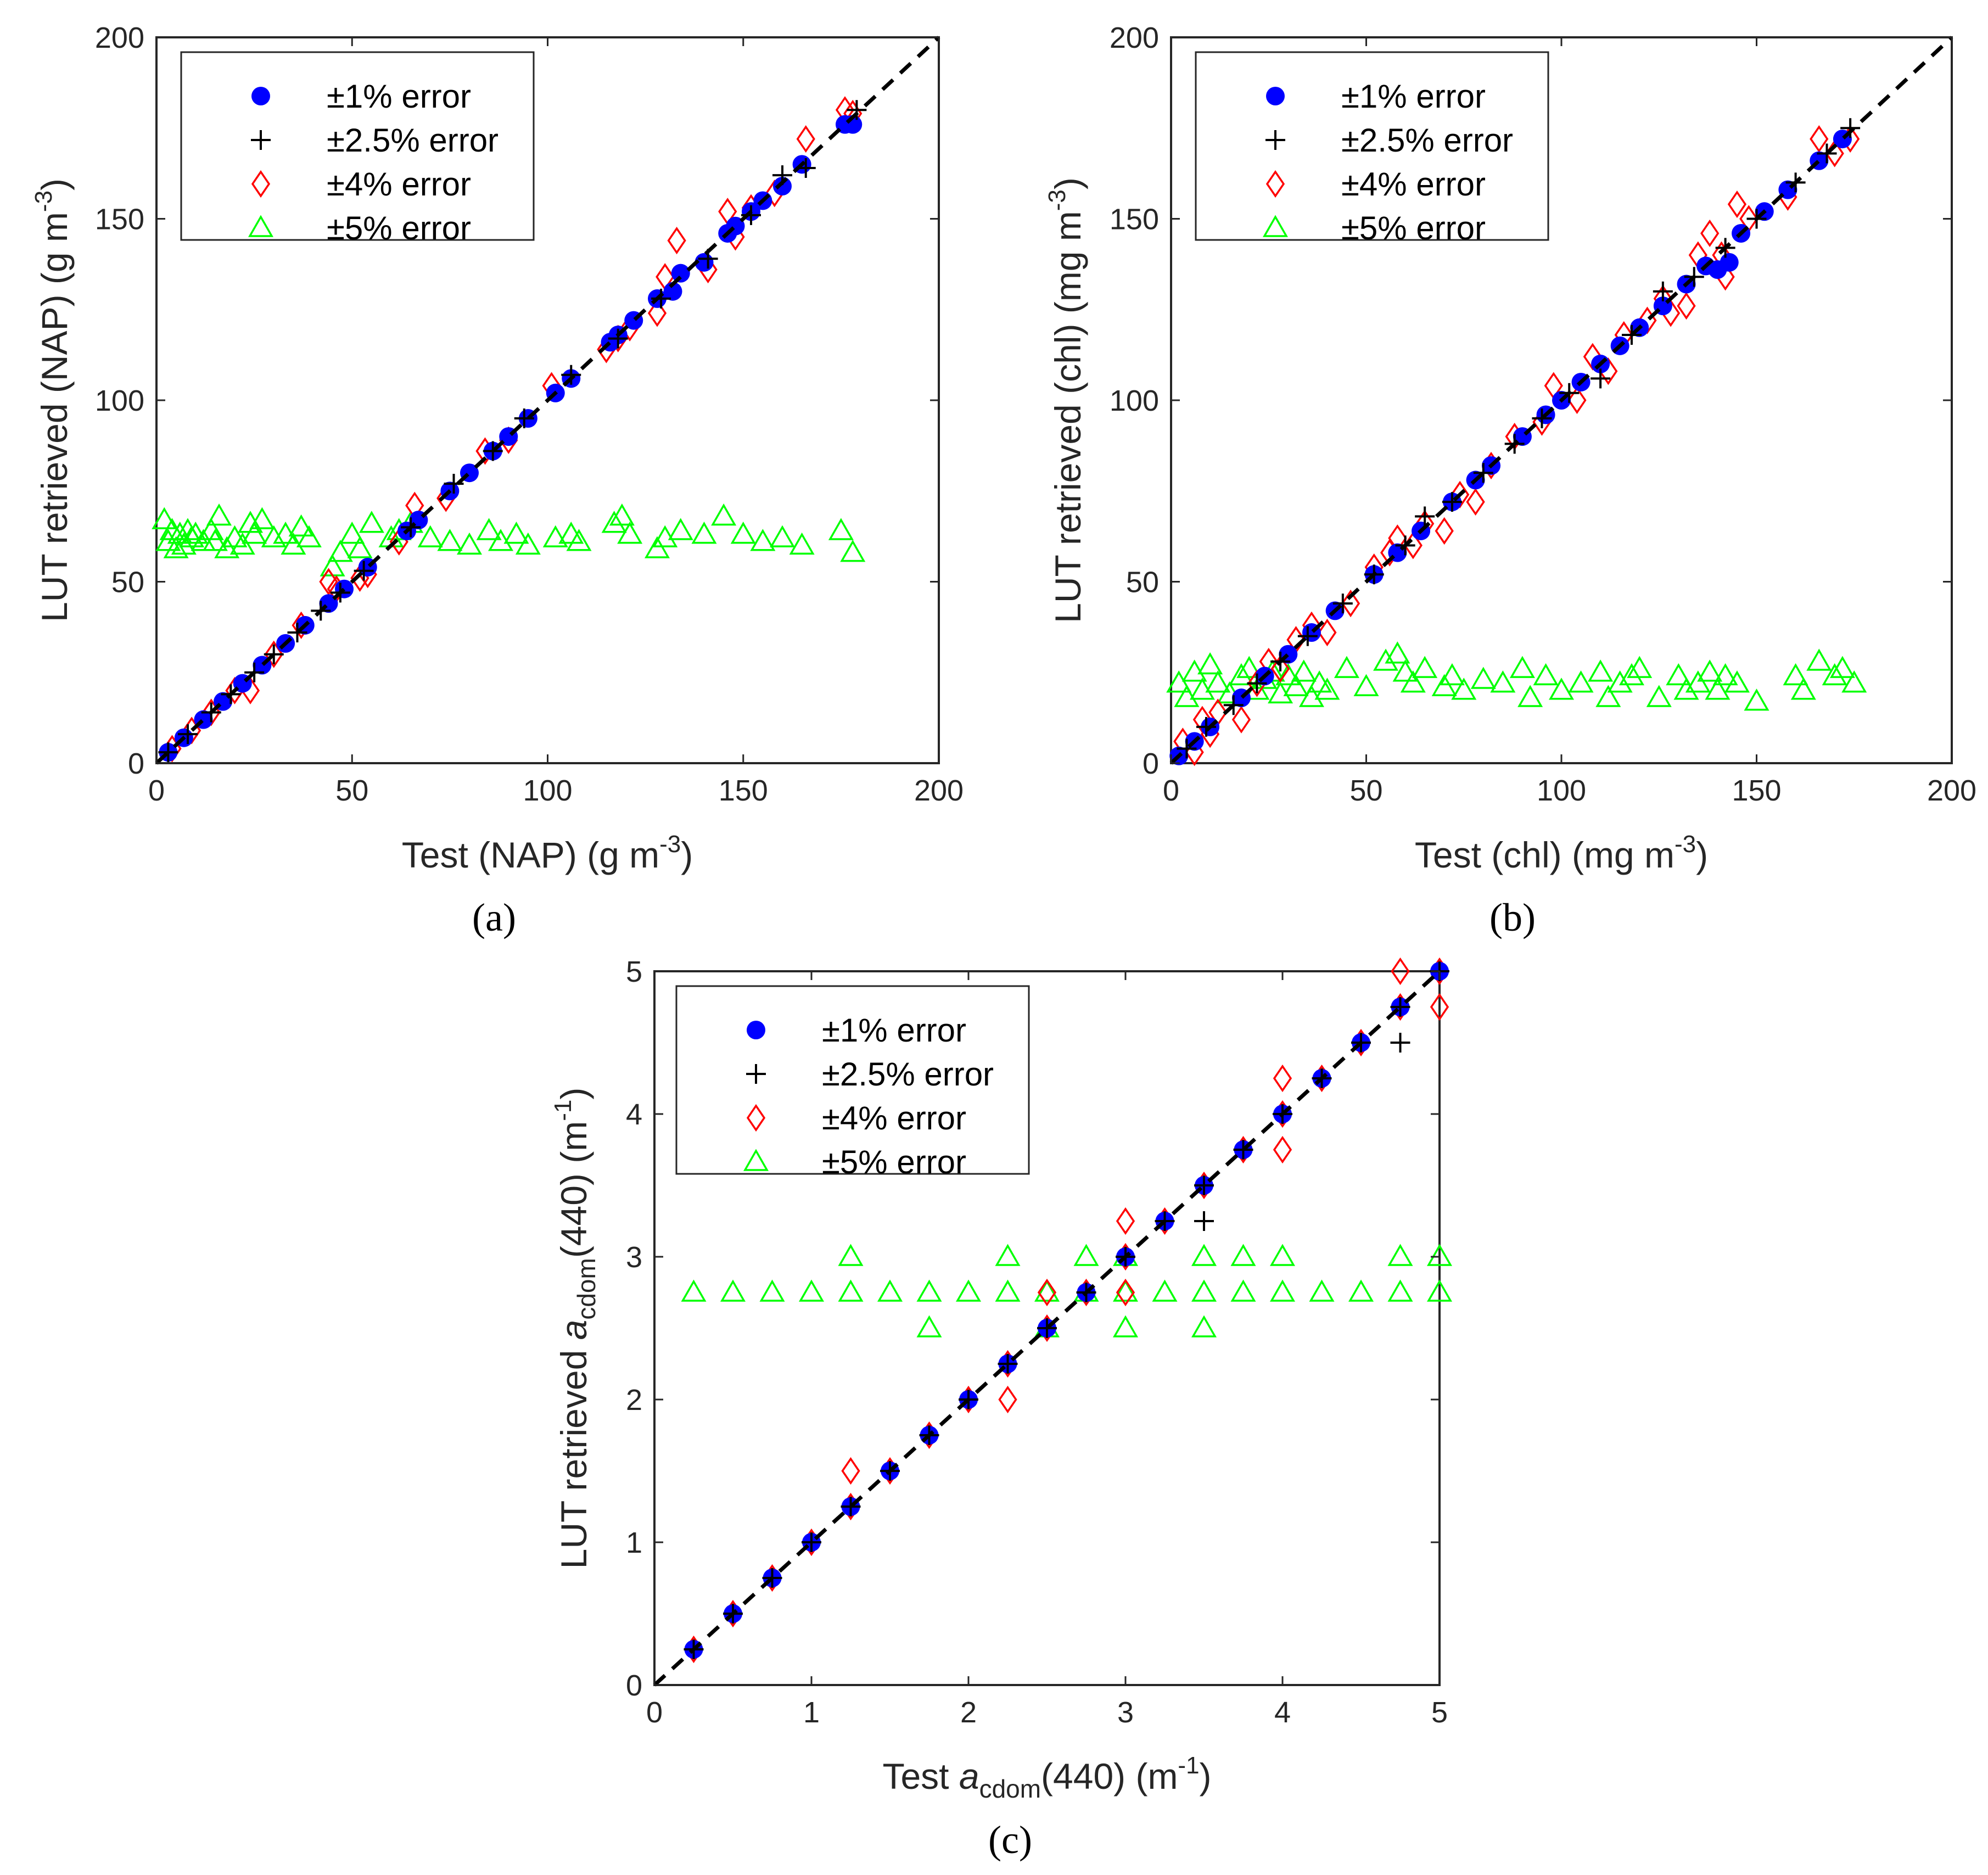  Describe the element at coordinates (1512, 917) in the screenshot. I see `panel-label-b: (b)` at that location.